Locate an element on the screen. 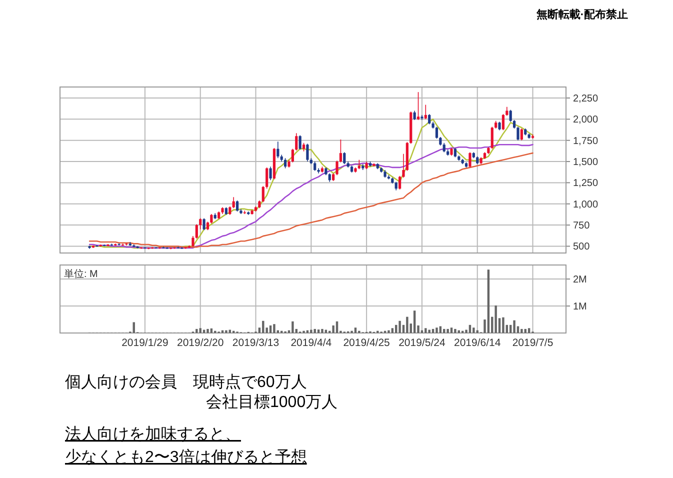 The image size is (673, 478). x-tick-label: 2019/2/20 is located at coordinates (200, 343).